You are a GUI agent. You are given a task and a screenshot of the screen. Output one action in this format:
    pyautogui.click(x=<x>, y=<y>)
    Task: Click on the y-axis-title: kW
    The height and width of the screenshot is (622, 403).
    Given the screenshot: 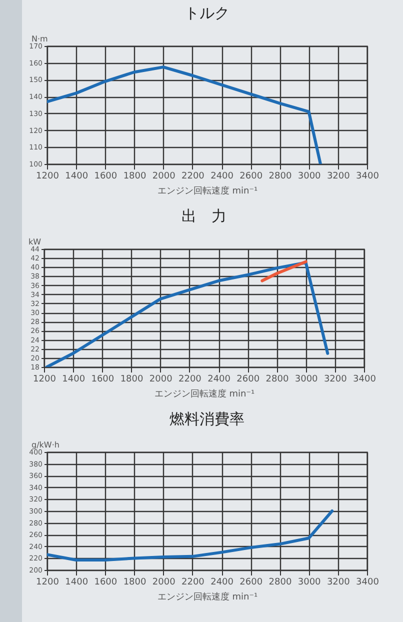 What is the action you would take?
    pyautogui.click(x=35, y=242)
    